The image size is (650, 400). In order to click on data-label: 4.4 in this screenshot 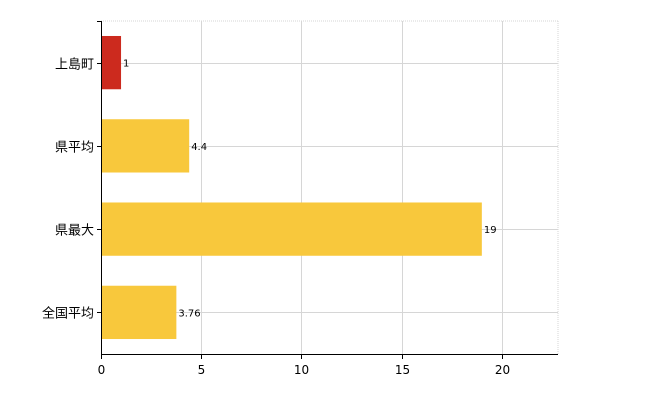, I will do `click(199, 147)`.